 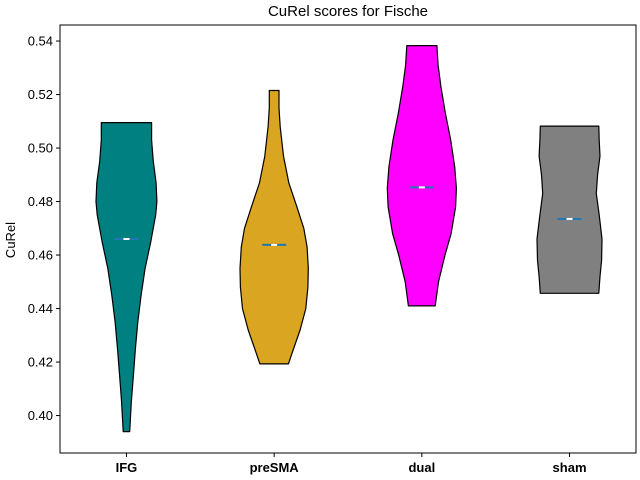 I want to click on y-tick-label: 0.50, so click(x=40, y=148).